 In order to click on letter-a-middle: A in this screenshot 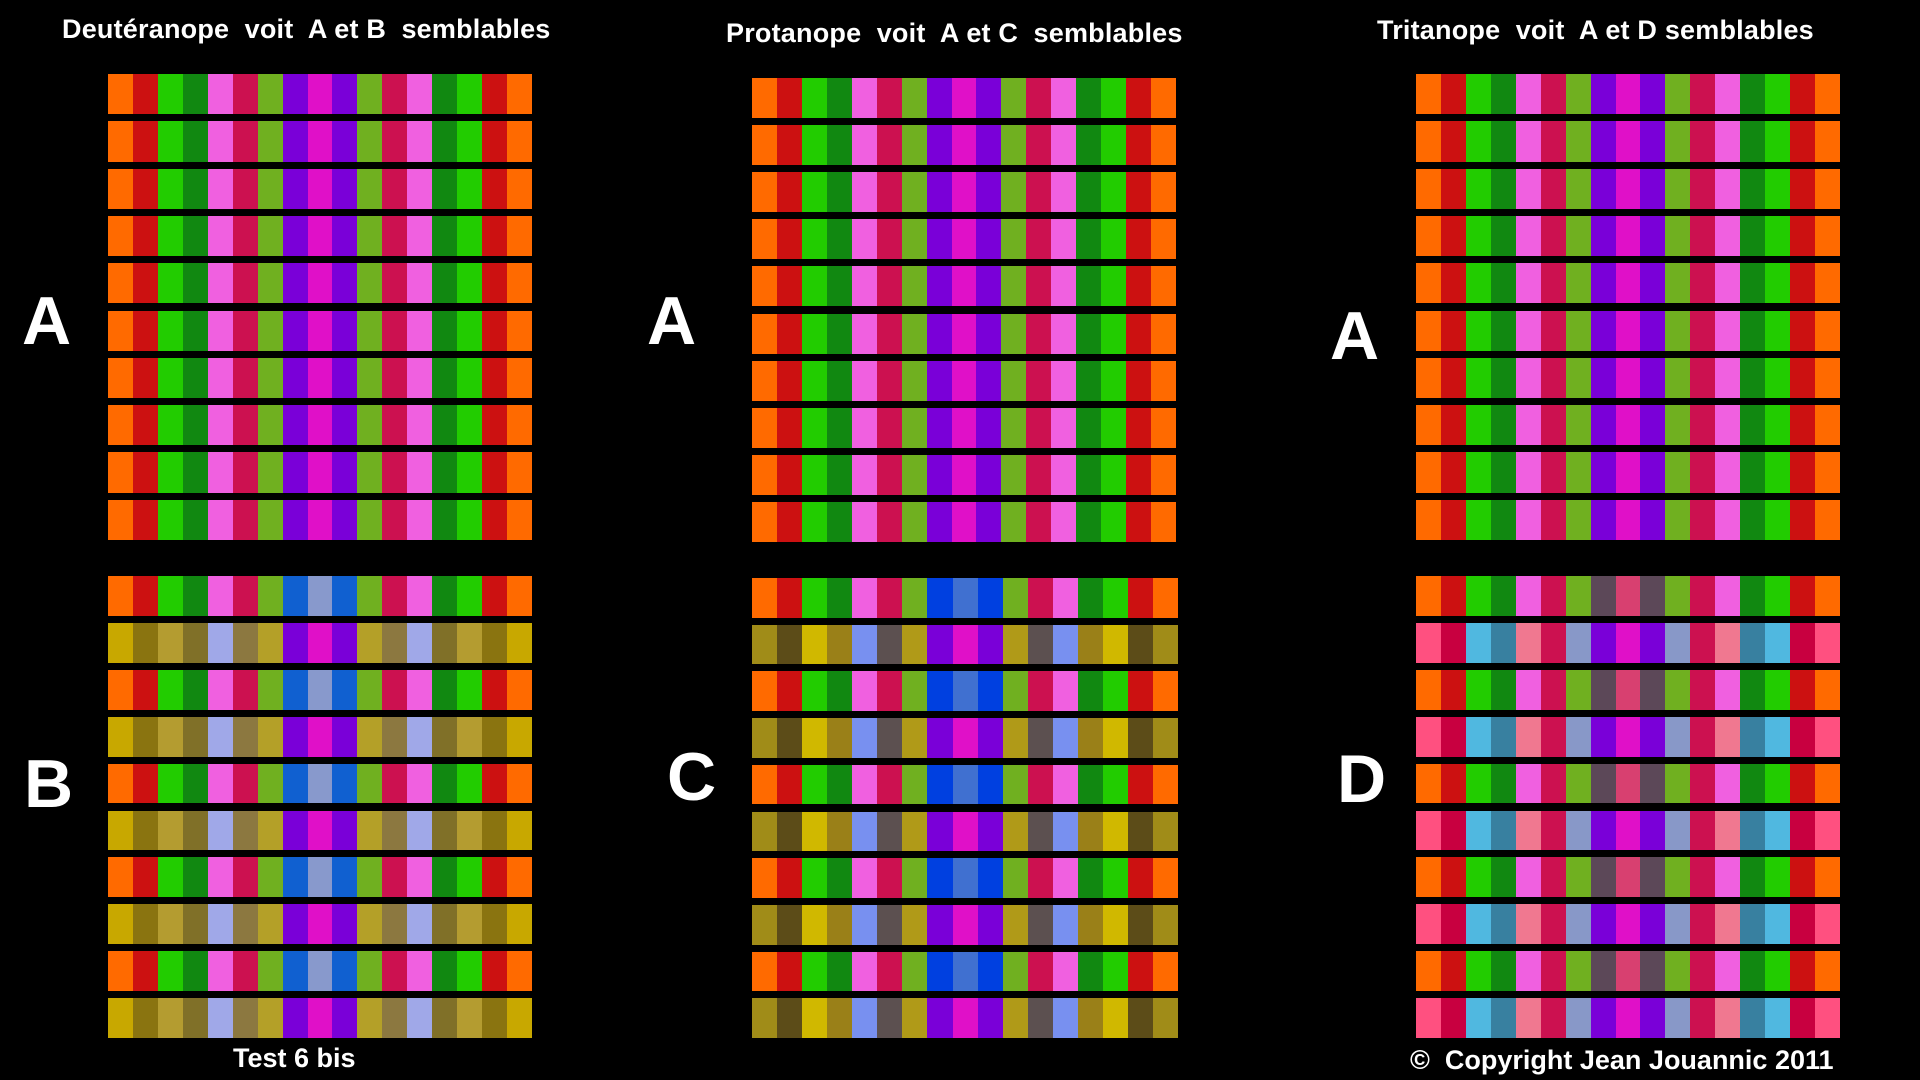, I will do `click(672, 321)`.